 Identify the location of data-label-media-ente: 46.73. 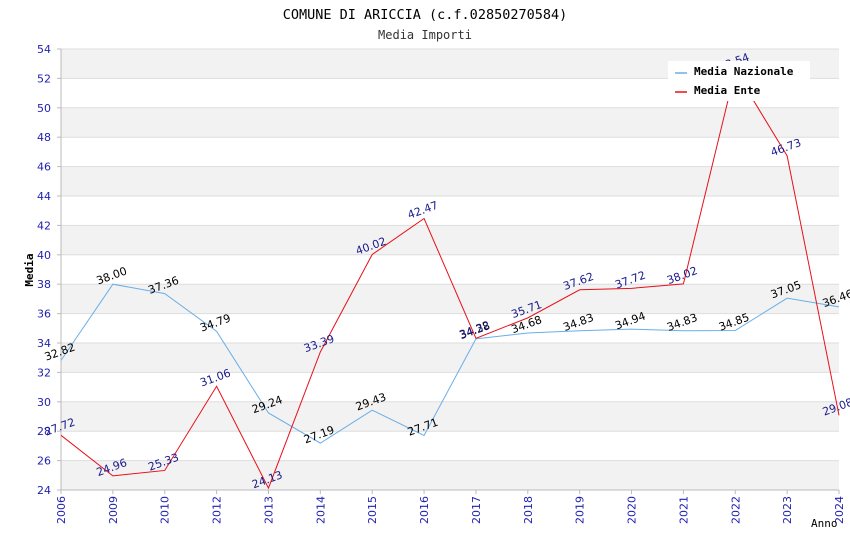
(786, 147).